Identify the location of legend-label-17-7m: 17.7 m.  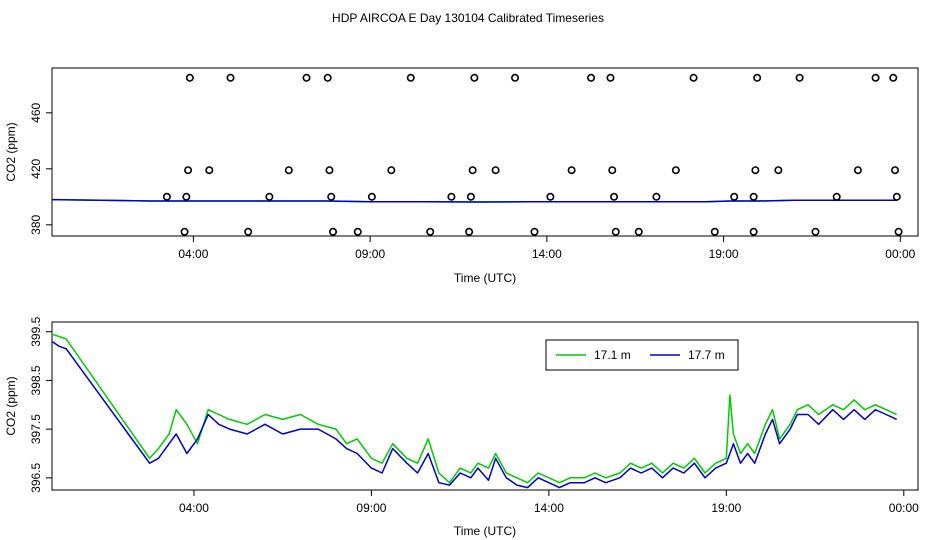
(706, 355).